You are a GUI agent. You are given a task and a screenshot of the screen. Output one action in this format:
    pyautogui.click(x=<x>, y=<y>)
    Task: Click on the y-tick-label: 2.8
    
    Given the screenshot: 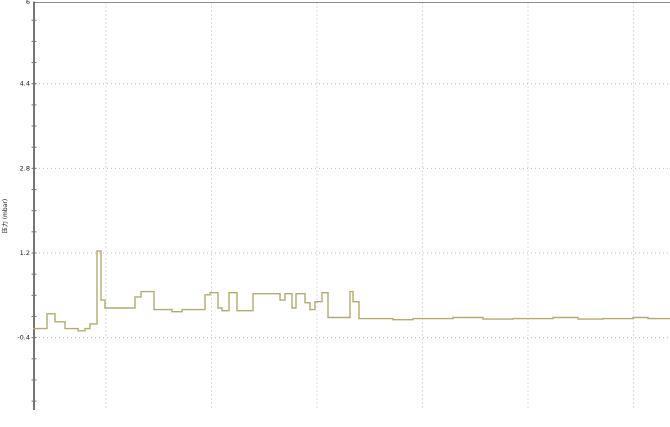 What is the action you would take?
    pyautogui.click(x=25, y=168)
    